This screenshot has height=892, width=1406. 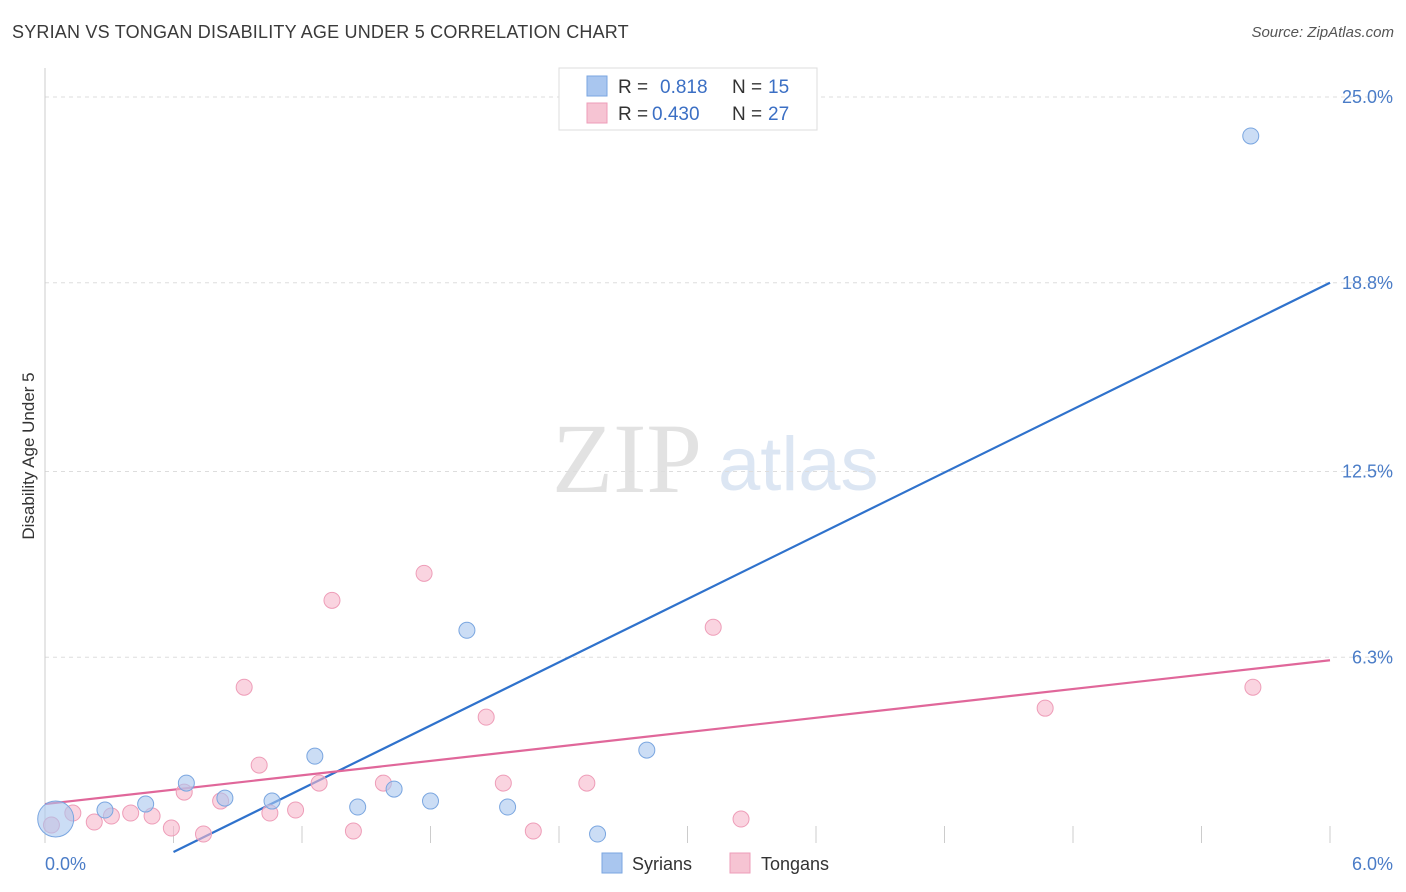 What do you see at coordinates (612, 863) in the screenshot?
I see `bottom-legend-swatch-syrians` at bounding box center [612, 863].